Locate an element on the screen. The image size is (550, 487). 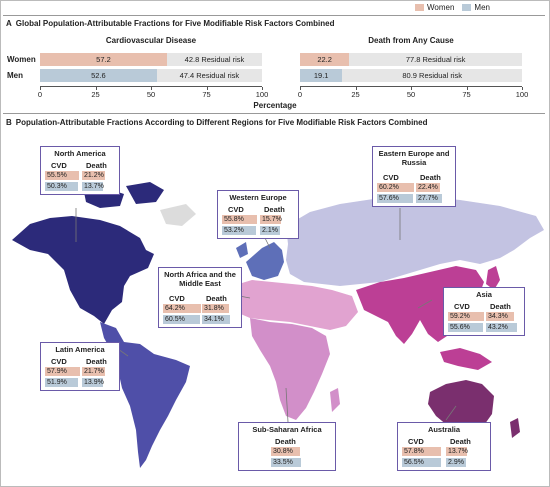
region-north-america-shape is located at coordinates (104, 253).